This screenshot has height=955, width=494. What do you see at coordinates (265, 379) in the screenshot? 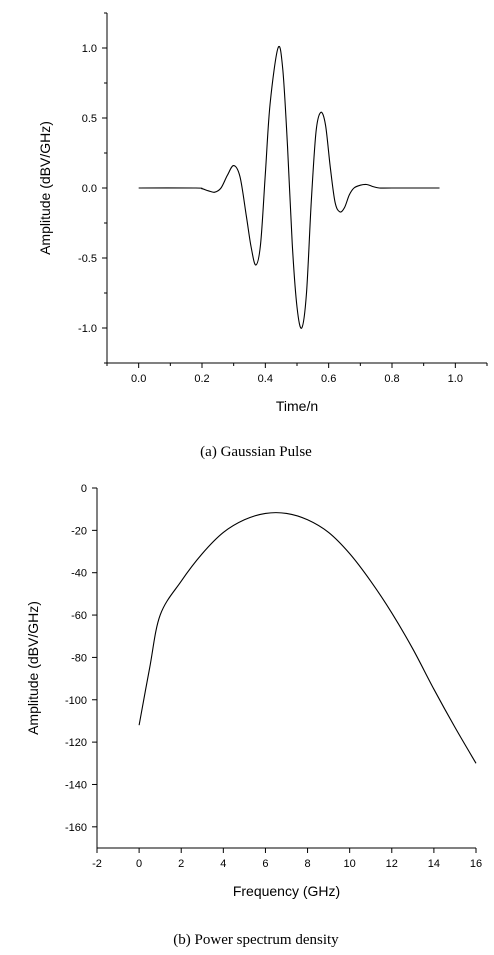
I see `x-tick-label: 0.4` at bounding box center [265, 379].